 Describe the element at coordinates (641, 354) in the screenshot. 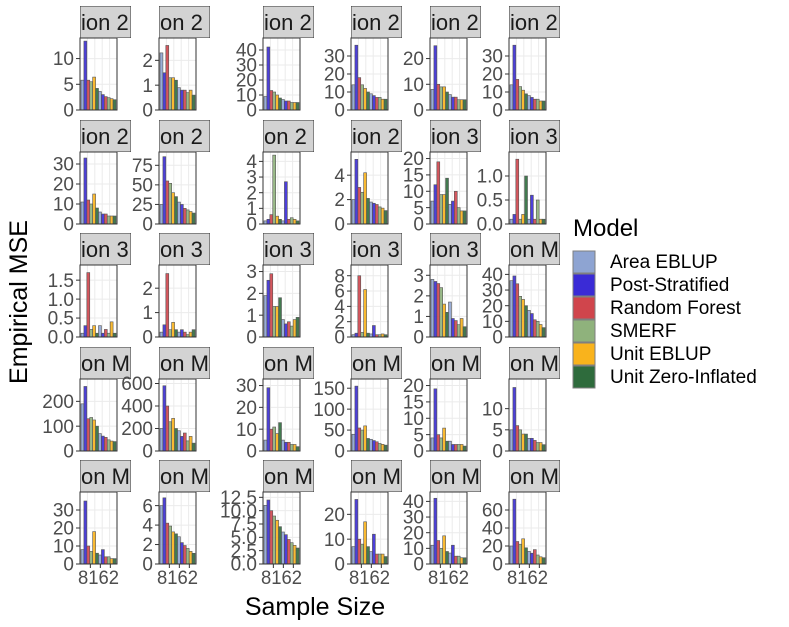

I see `legend-item: Unit EBLUP` at that location.